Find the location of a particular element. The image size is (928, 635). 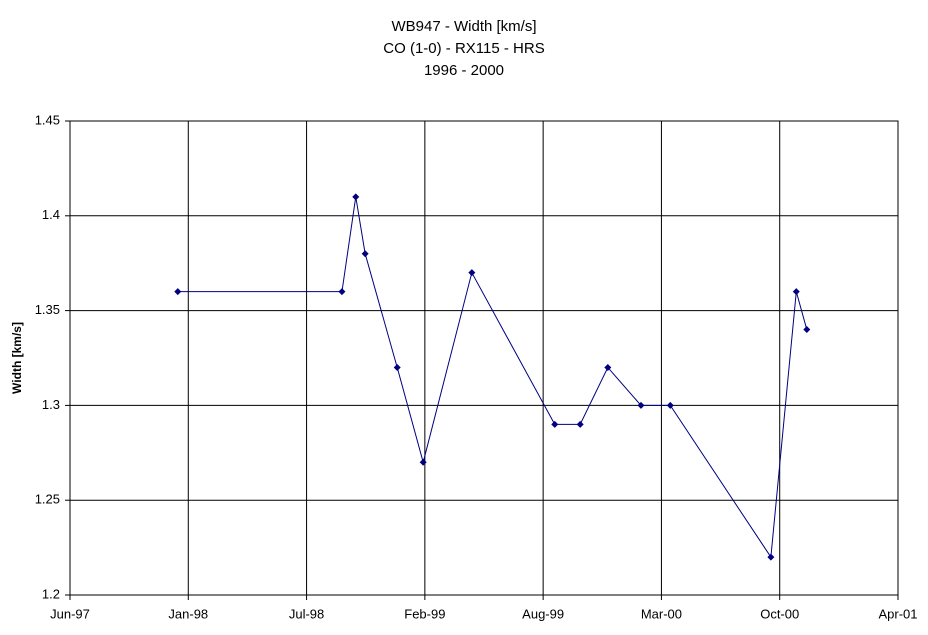

y-tick-label: 1.45 is located at coordinates (47, 119).